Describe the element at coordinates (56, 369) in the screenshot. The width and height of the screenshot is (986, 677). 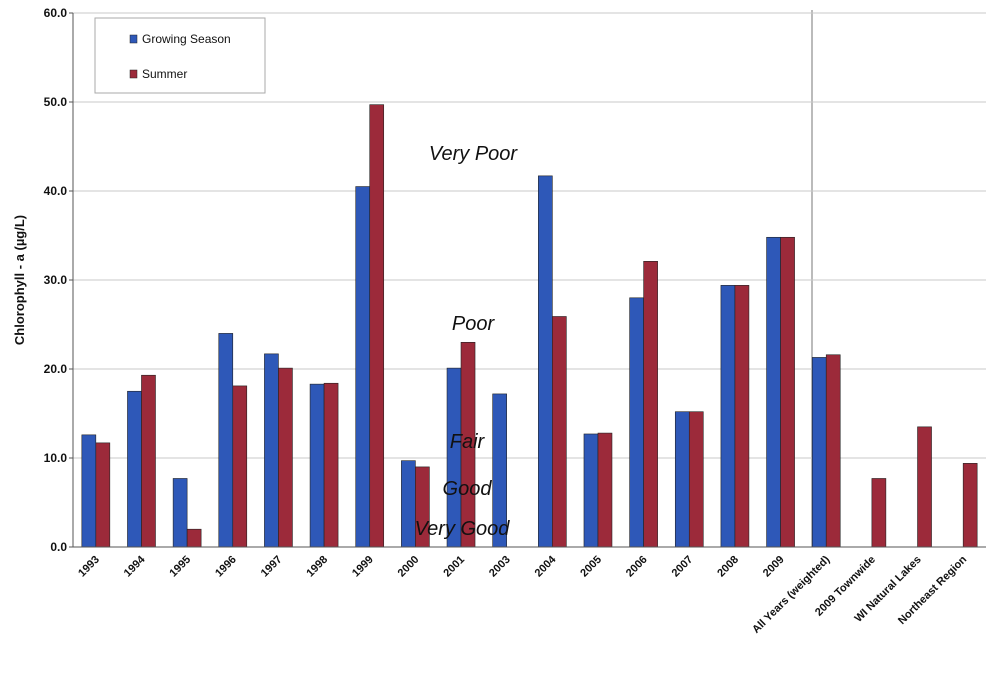
I see `y-tick-label: 20.0` at that location.